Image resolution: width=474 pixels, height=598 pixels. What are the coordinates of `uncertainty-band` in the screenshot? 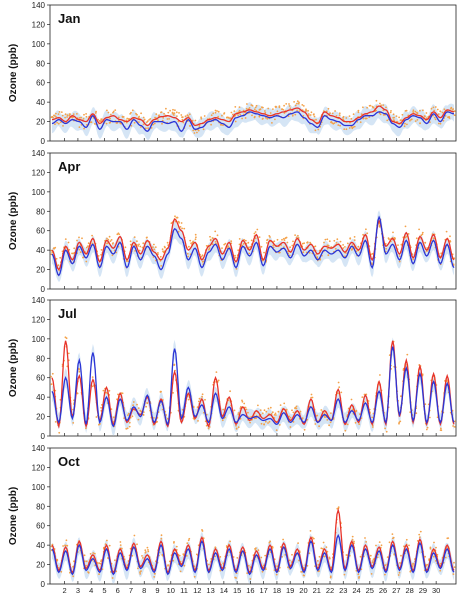 It's located at (253, 246).